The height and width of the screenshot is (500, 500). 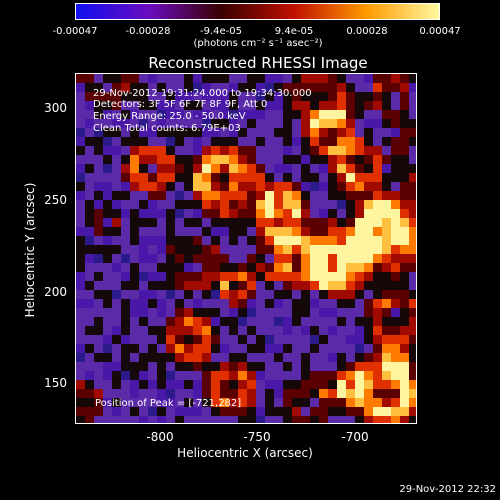 I want to click on y-axis-label: Heliocentric Y (arcsec), so click(x=30, y=250).